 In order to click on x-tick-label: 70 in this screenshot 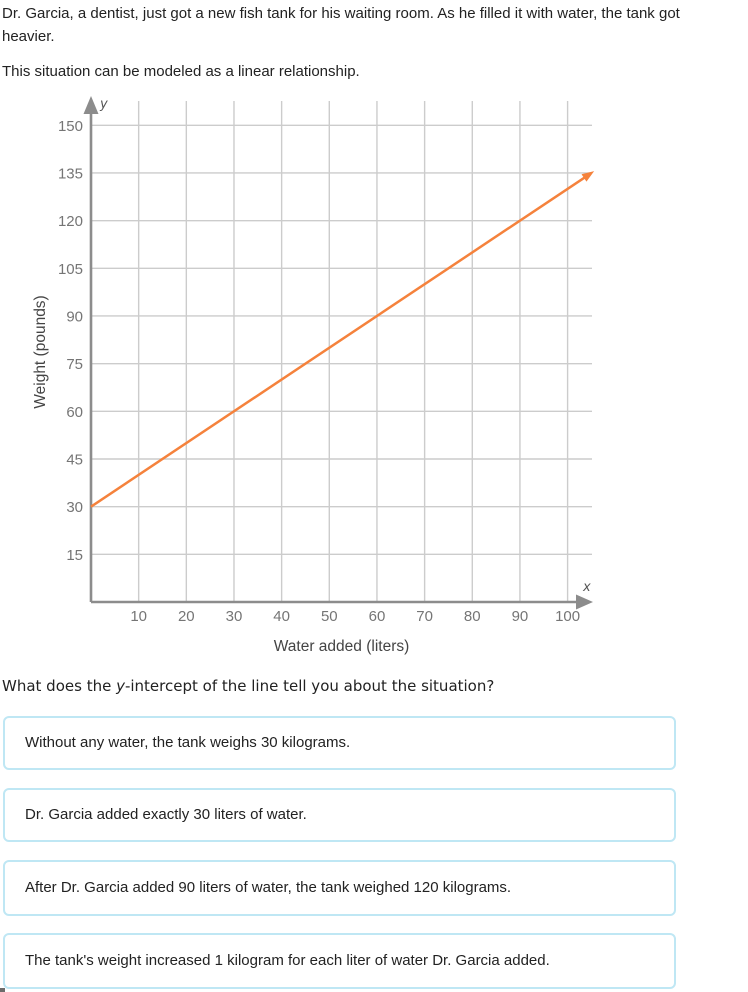, I will do `click(424, 616)`.